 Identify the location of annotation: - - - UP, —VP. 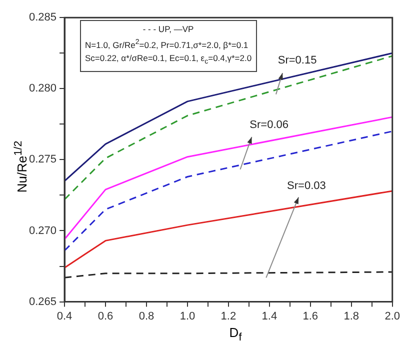
(168, 29).